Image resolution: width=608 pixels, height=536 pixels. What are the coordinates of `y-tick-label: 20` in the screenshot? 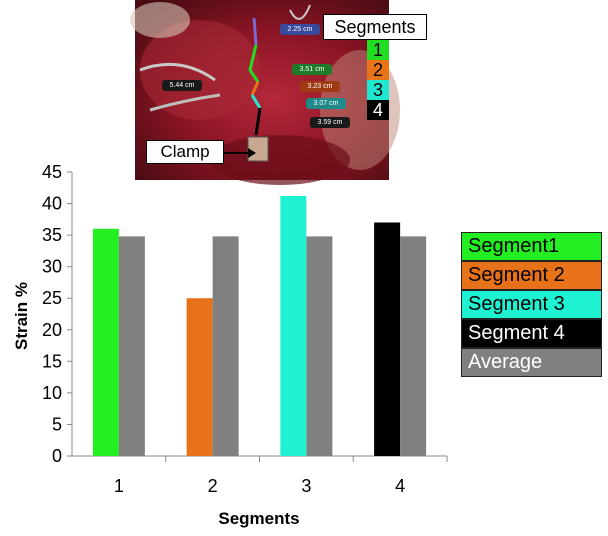 It's located at (52, 330).